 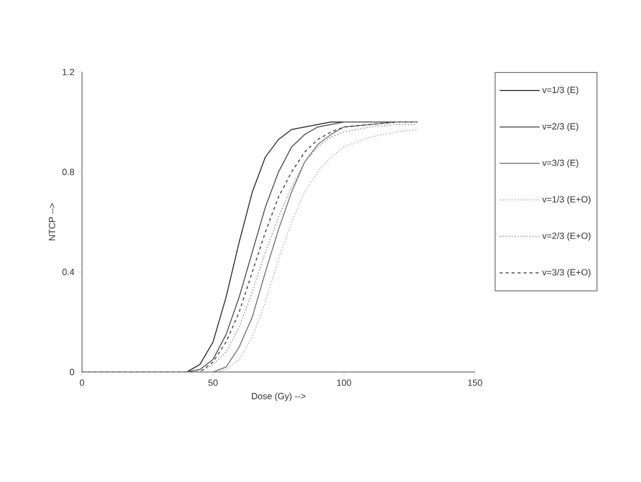 What do you see at coordinates (566, 273) in the screenshot?
I see `legend-label: v=3/3 (E+O)` at bounding box center [566, 273].